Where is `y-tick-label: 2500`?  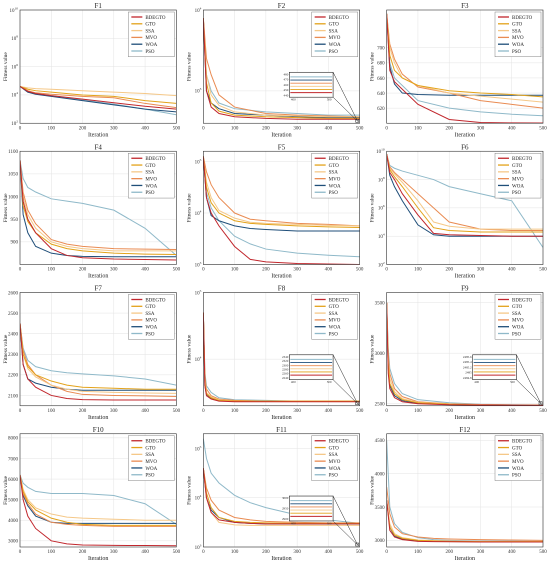
y-tick-label: 2500 is located at coordinates (13, 314).